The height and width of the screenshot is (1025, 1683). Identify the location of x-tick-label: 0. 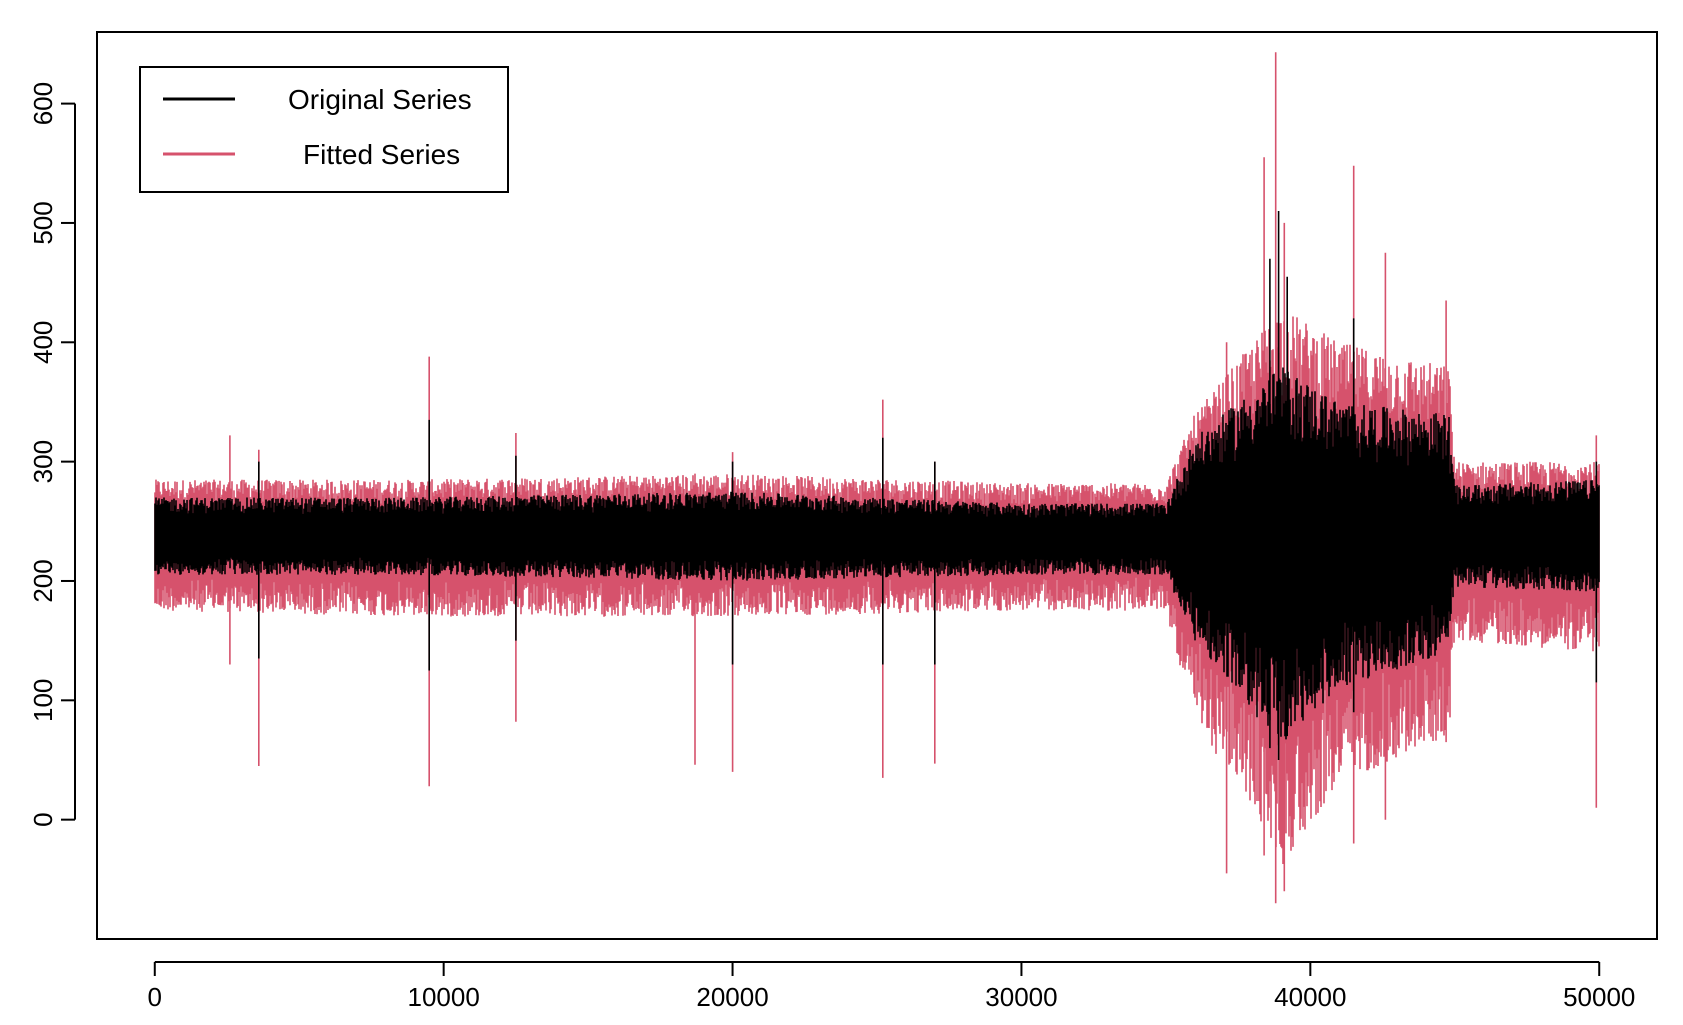
(155, 997).